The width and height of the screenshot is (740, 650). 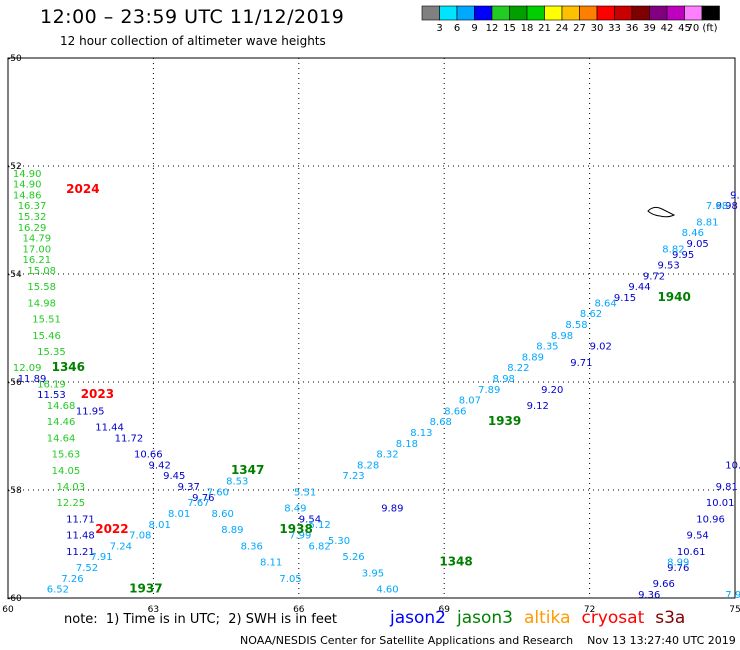 What do you see at coordinates (439, 28) in the screenshot?
I see `colorbar-label: 3` at bounding box center [439, 28].